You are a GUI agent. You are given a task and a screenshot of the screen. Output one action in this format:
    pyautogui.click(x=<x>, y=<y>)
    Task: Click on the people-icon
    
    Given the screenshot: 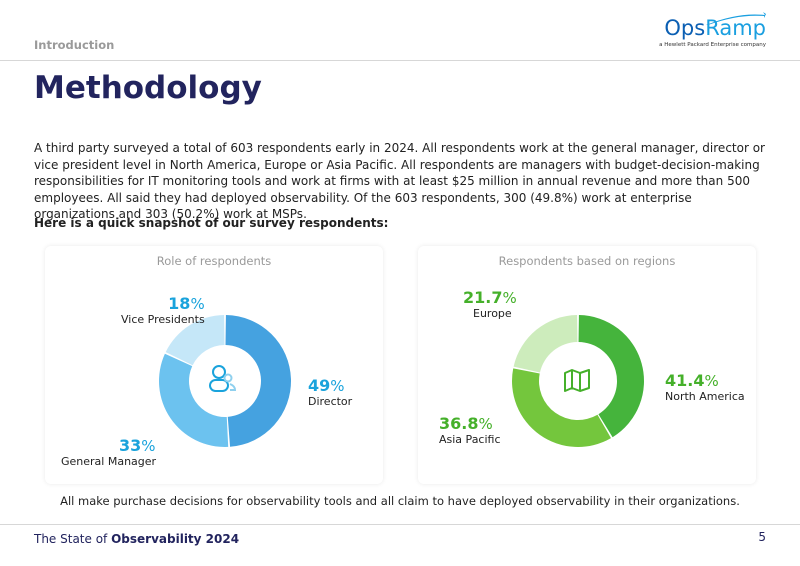 What is the action you would take?
    pyautogui.click(x=223, y=378)
    